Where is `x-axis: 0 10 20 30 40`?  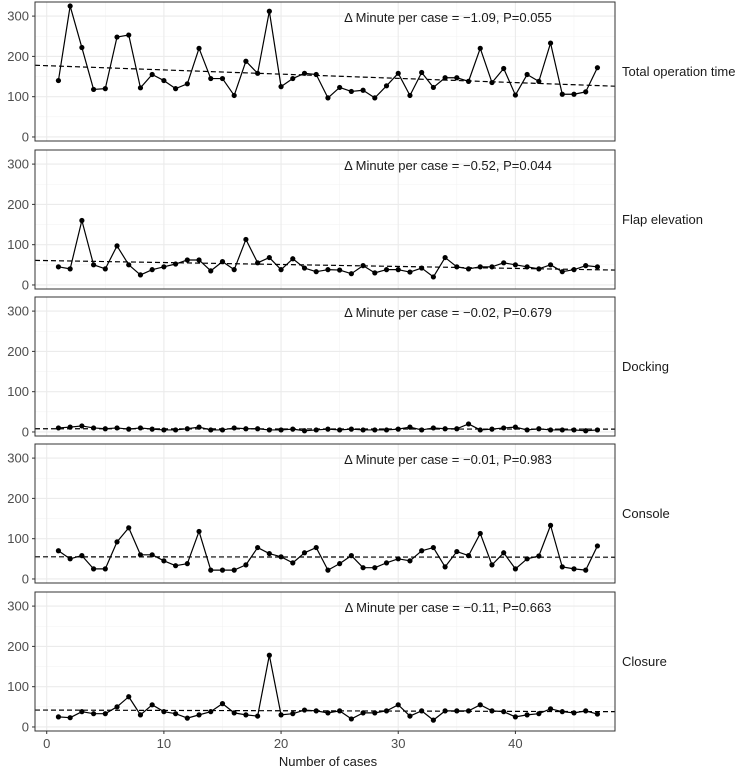 x-axis: 0 10 20 30 40 is located at coordinates (283, 741).